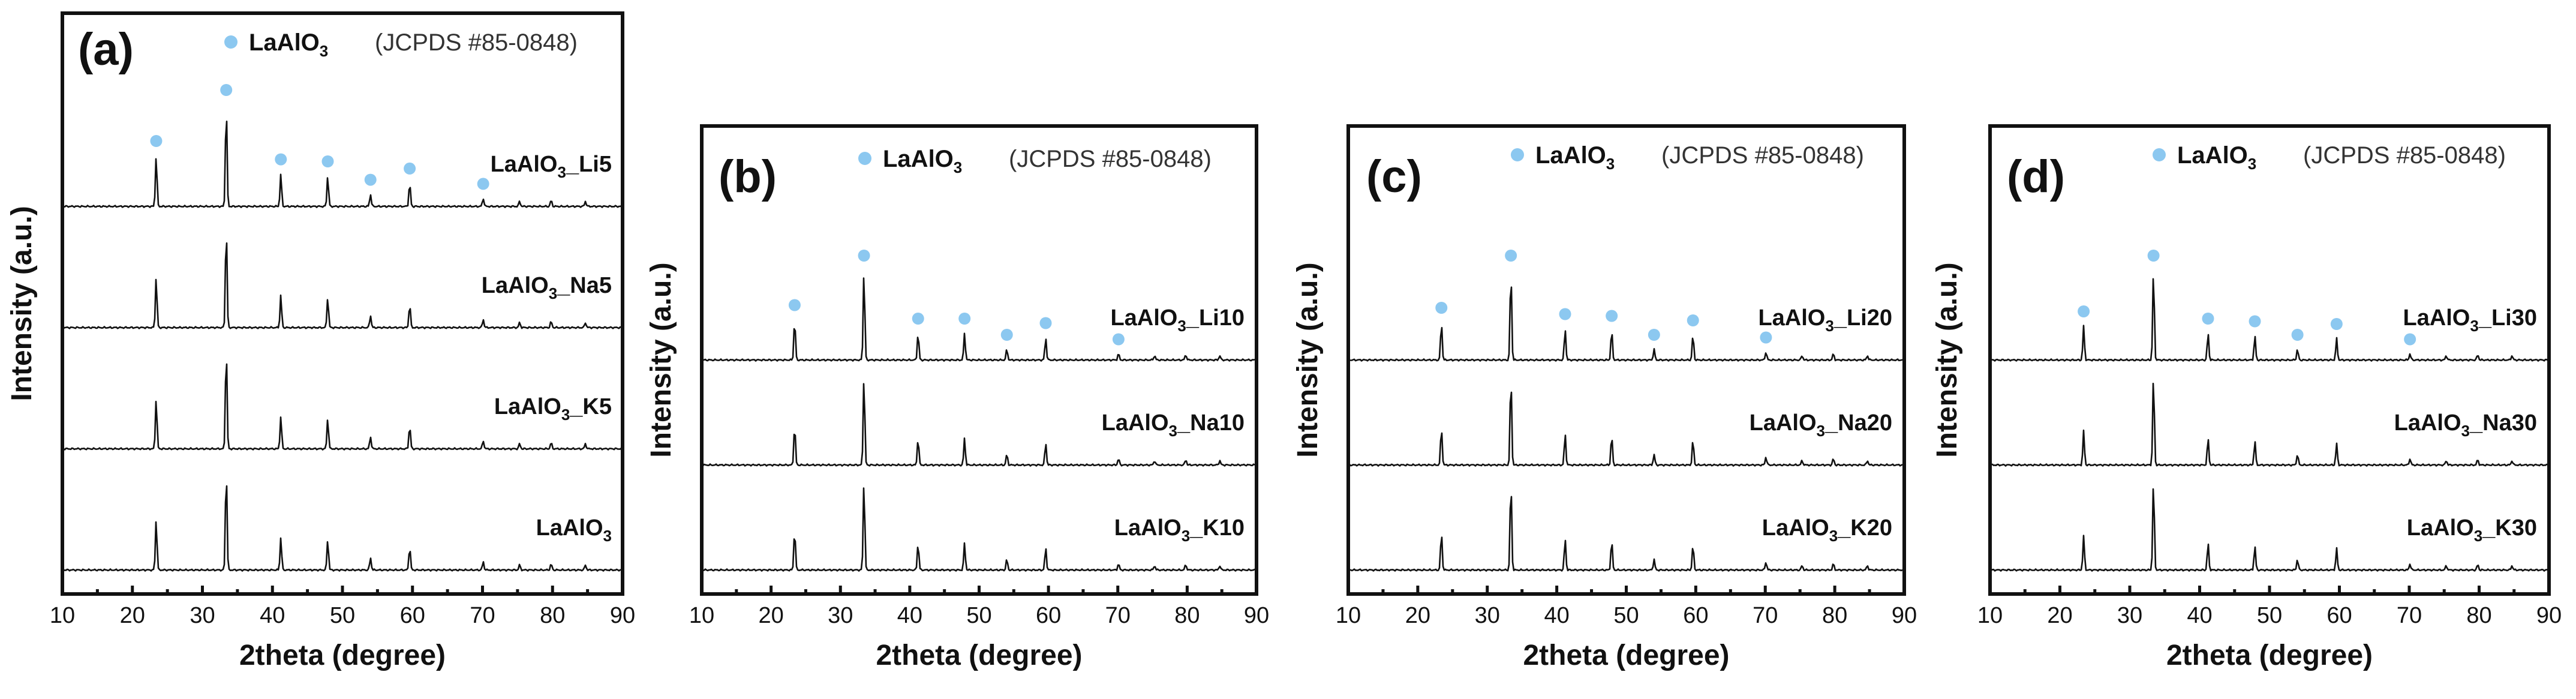 Image resolution: width=2576 pixels, height=699 pixels. I want to click on xrd-trace-LaAlO3_Li10, so click(979, 319).